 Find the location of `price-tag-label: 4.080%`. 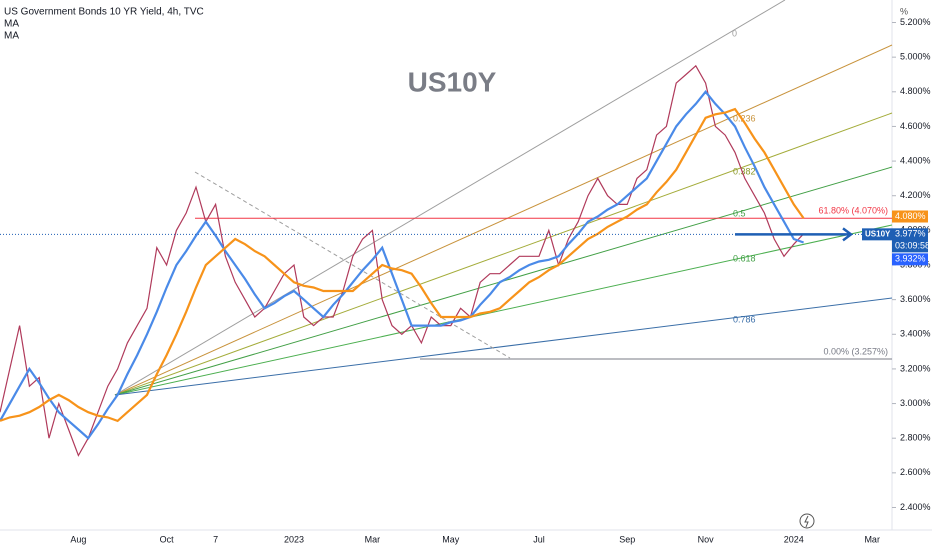

price-tag-label: 4.080% is located at coordinates (910, 216).